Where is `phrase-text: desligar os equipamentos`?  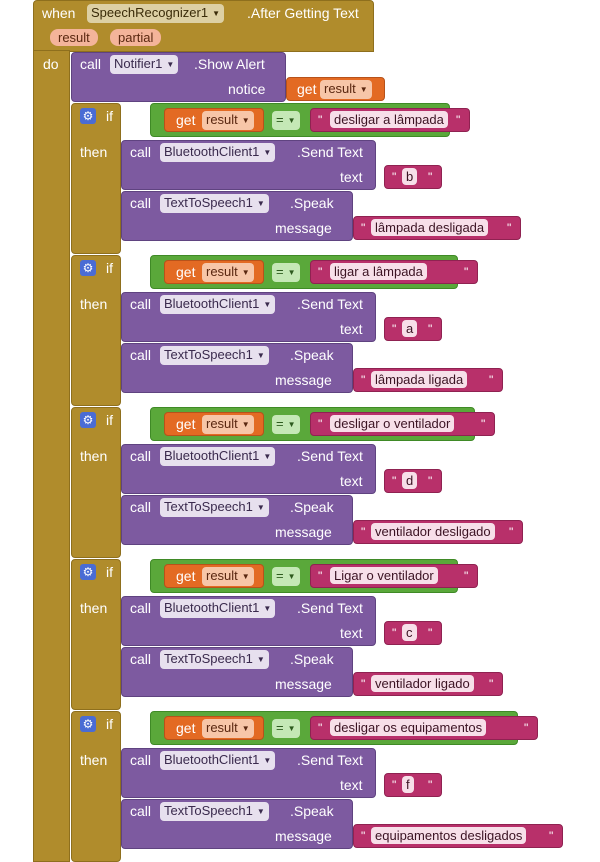 phrase-text: desligar os equipamentos is located at coordinates (408, 727).